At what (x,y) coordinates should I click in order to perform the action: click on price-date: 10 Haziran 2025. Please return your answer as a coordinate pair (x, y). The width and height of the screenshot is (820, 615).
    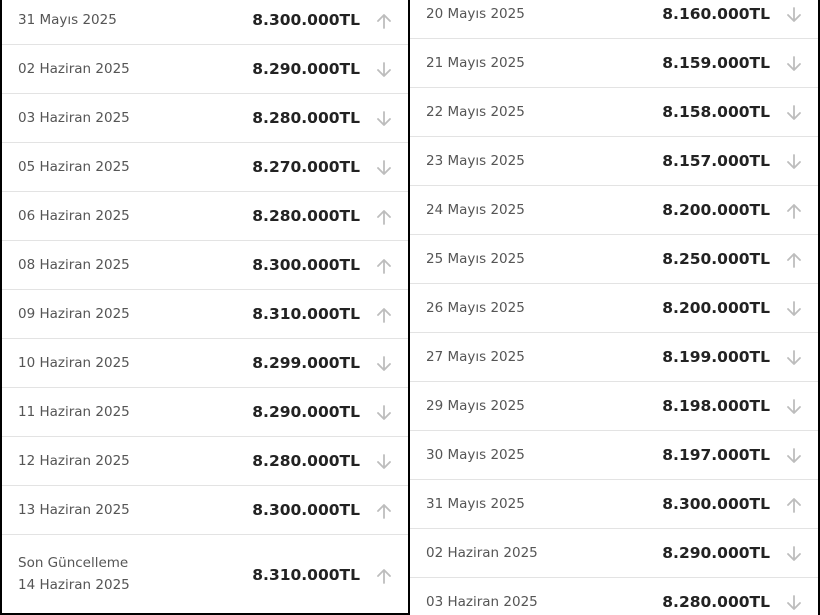
    Looking at the image, I should click on (74, 363).